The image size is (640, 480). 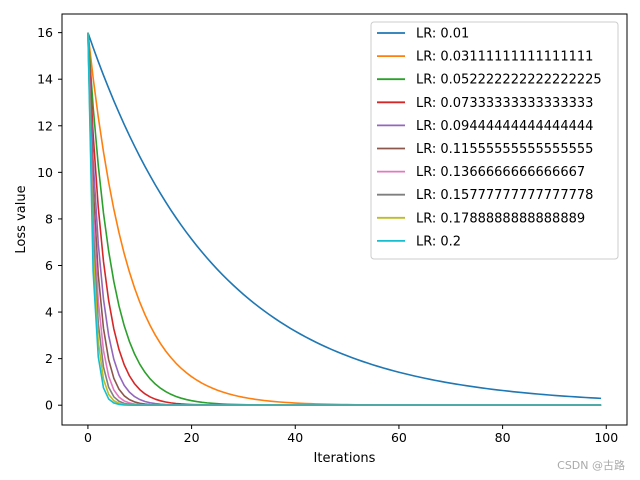 What do you see at coordinates (504, 195) in the screenshot?
I see `legend-entry-label: LR: 0.15777777777777778` at bounding box center [504, 195].